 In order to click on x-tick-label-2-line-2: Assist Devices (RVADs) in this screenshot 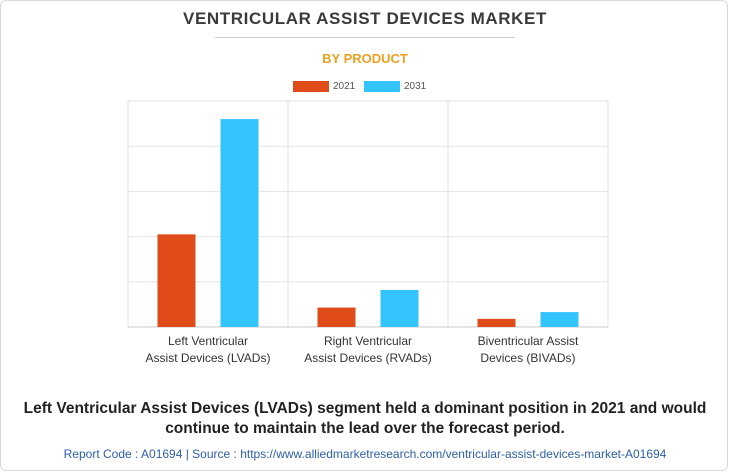, I will do `click(368, 358)`.